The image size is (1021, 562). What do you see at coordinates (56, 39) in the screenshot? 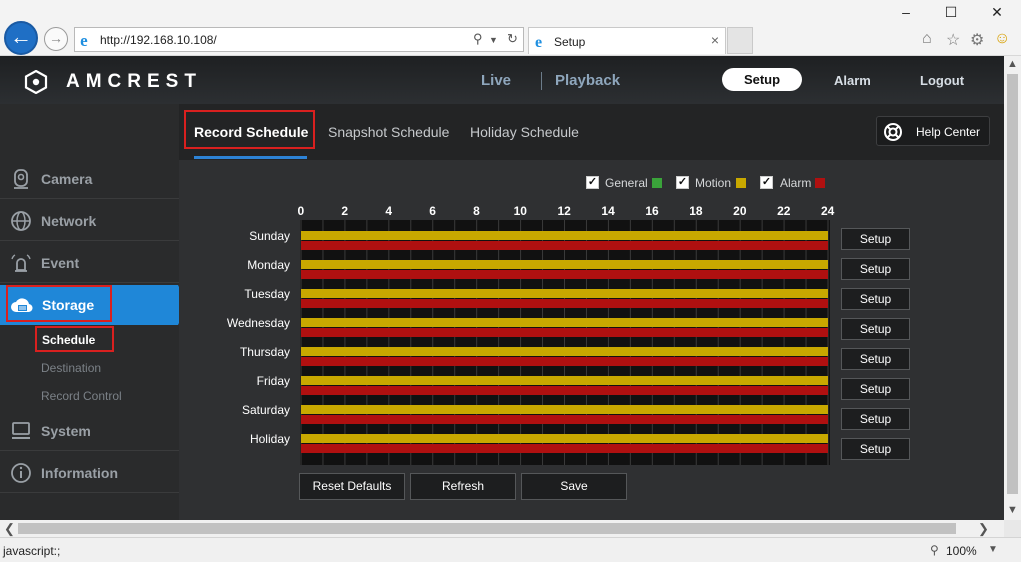
I see `forward-arrow-icon: →` at bounding box center [56, 39].